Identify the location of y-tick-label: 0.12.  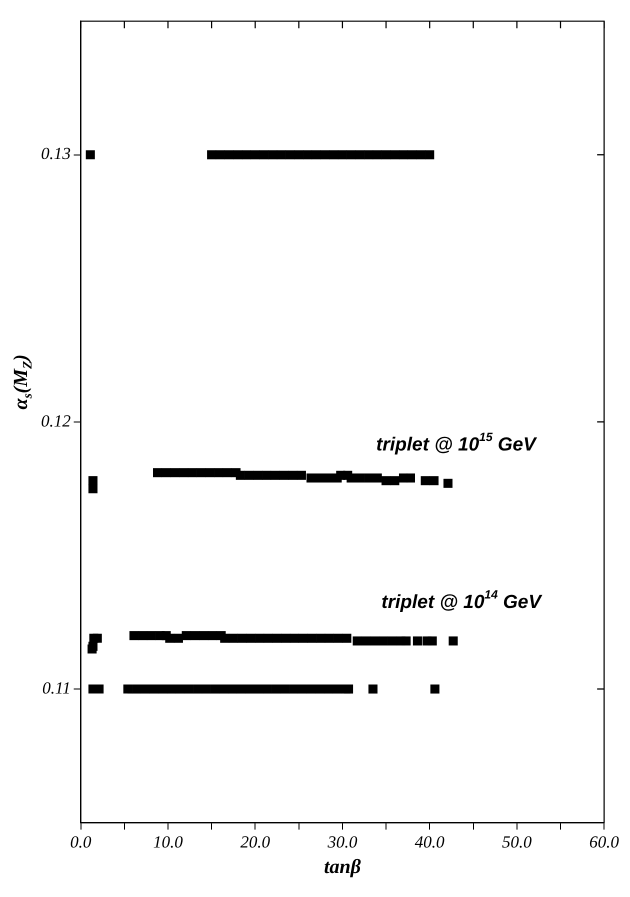
(56, 420).